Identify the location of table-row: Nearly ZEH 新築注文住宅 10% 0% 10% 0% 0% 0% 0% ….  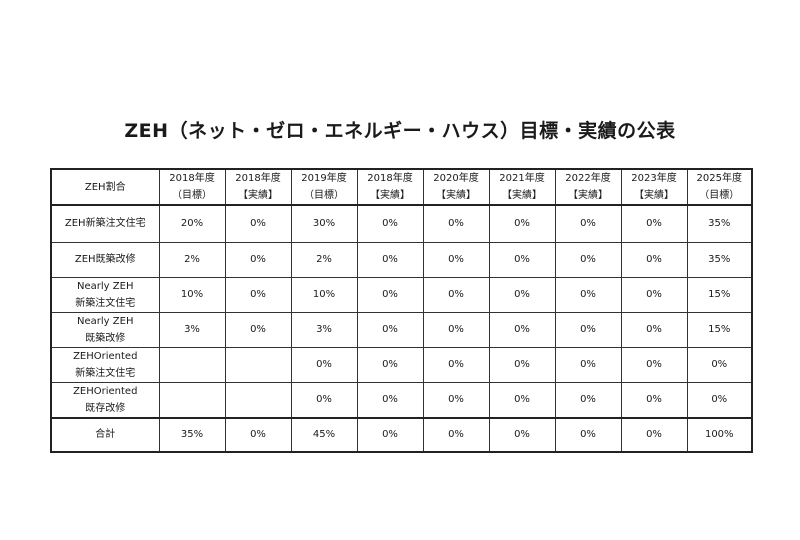
(401, 294).